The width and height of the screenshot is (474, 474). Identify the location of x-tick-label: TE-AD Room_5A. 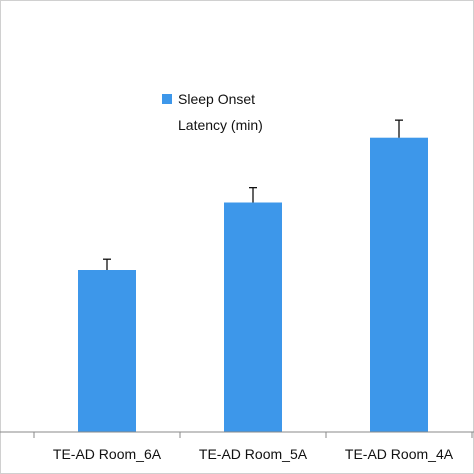
(253, 454).